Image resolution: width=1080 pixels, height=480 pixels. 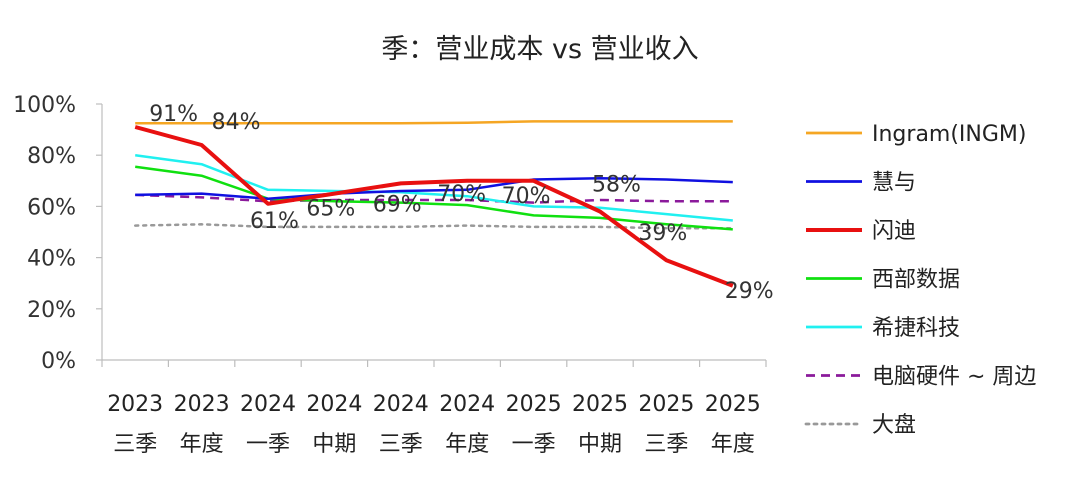 I want to click on legend-label: 西部数据, so click(x=916, y=280).